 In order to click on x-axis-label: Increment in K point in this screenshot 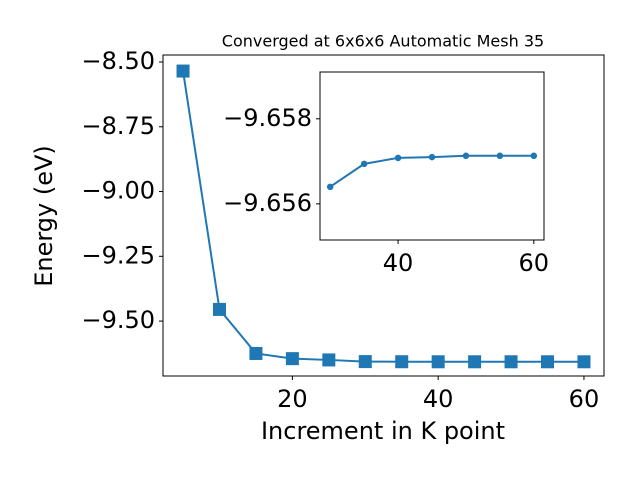, I will do `click(383, 431)`.